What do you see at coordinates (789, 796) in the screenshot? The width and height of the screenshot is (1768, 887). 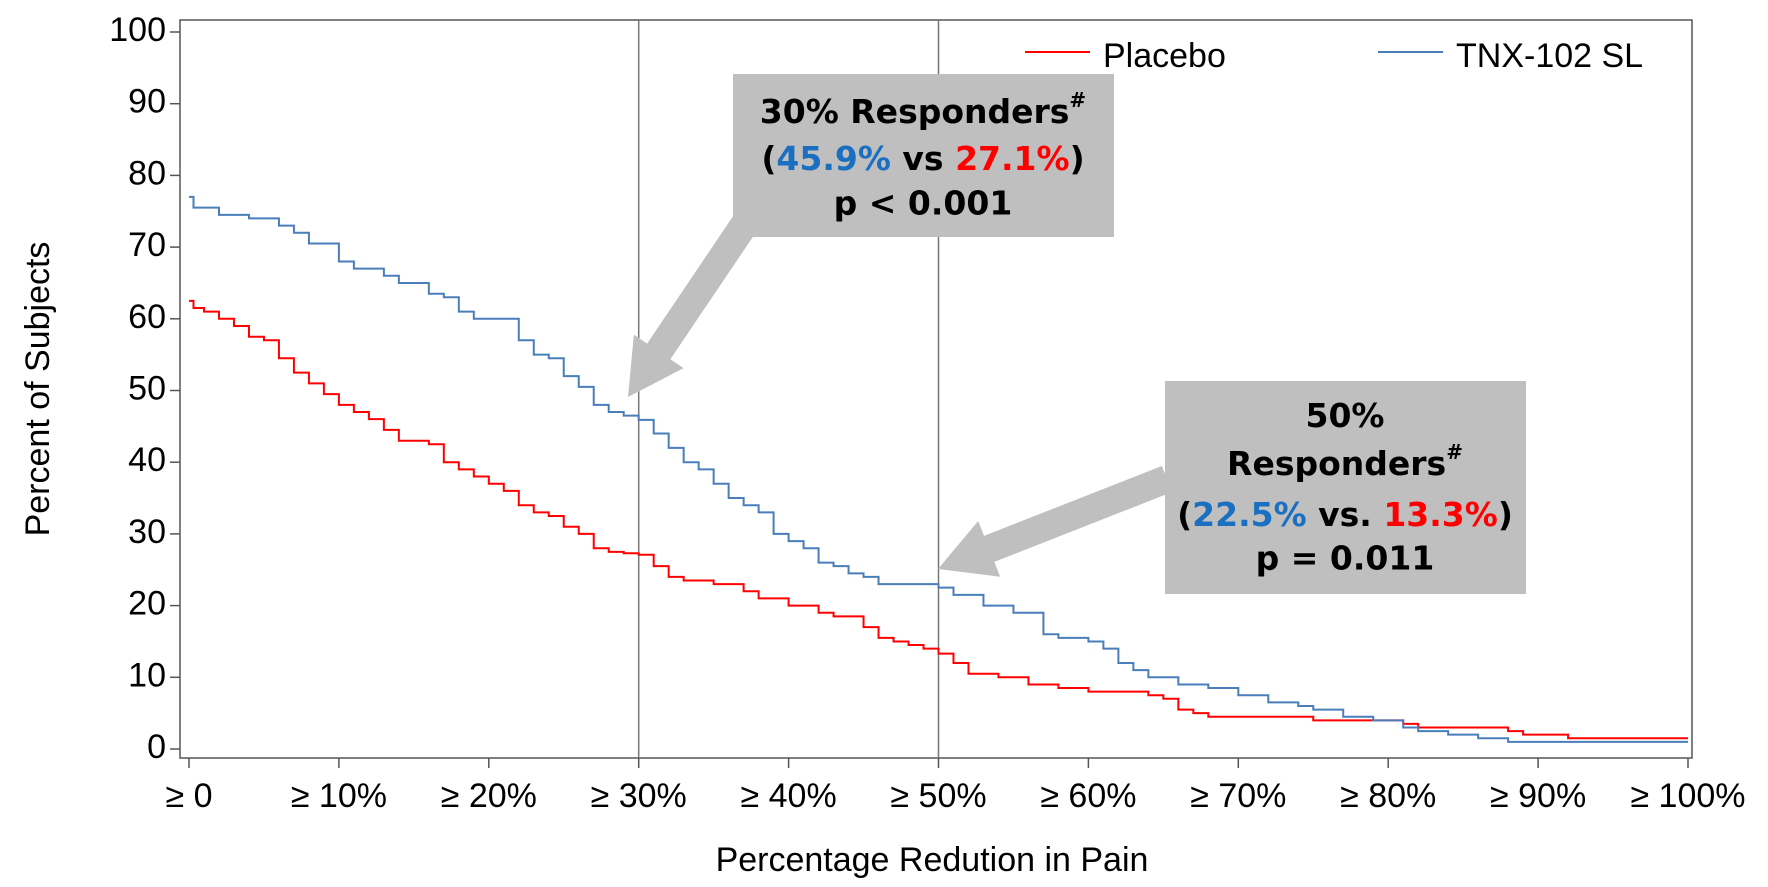 I see `x-tick-label: ≥ 40%` at bounding box center [789, 796].